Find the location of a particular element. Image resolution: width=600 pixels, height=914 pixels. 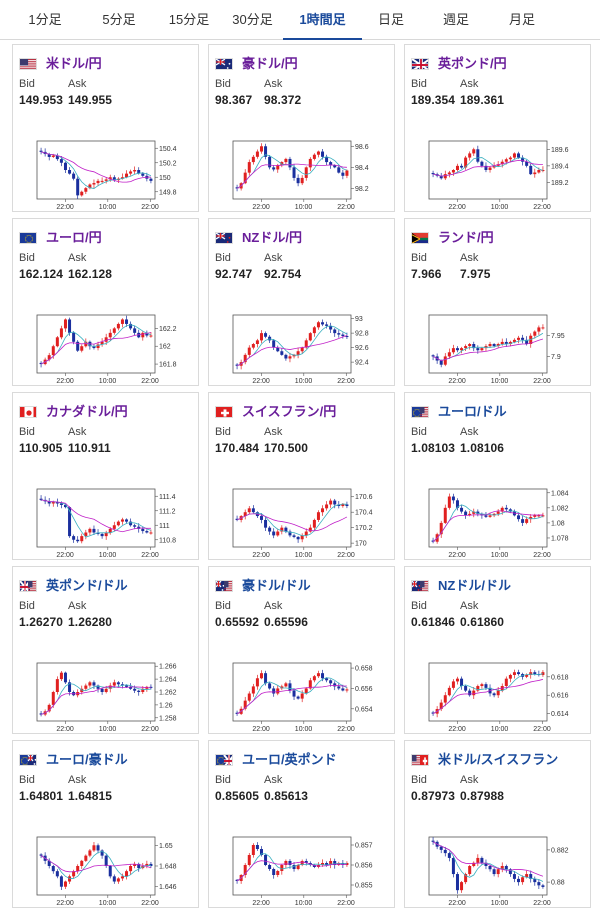

candlestick-chart: 0.658 0.656 0.654 22:00 10:00 22:00 is located at coordinates (300, 698).